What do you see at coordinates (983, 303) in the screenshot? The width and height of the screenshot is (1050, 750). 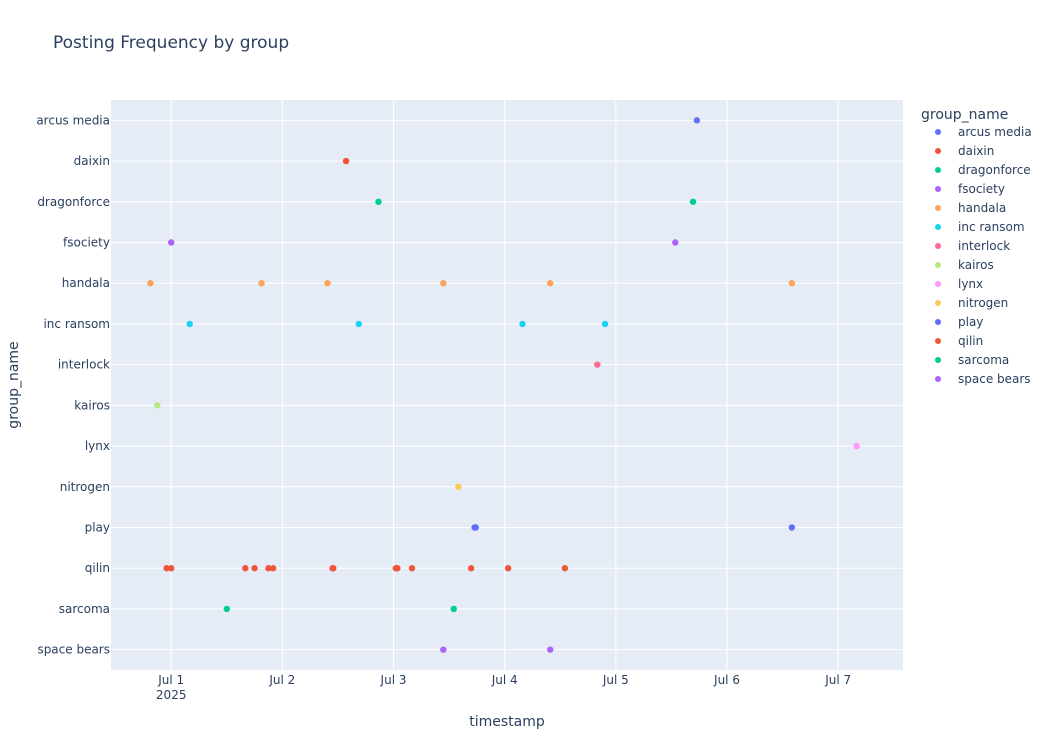 I see `legend-entry: nitrogen` at bounding box center [983, 303].